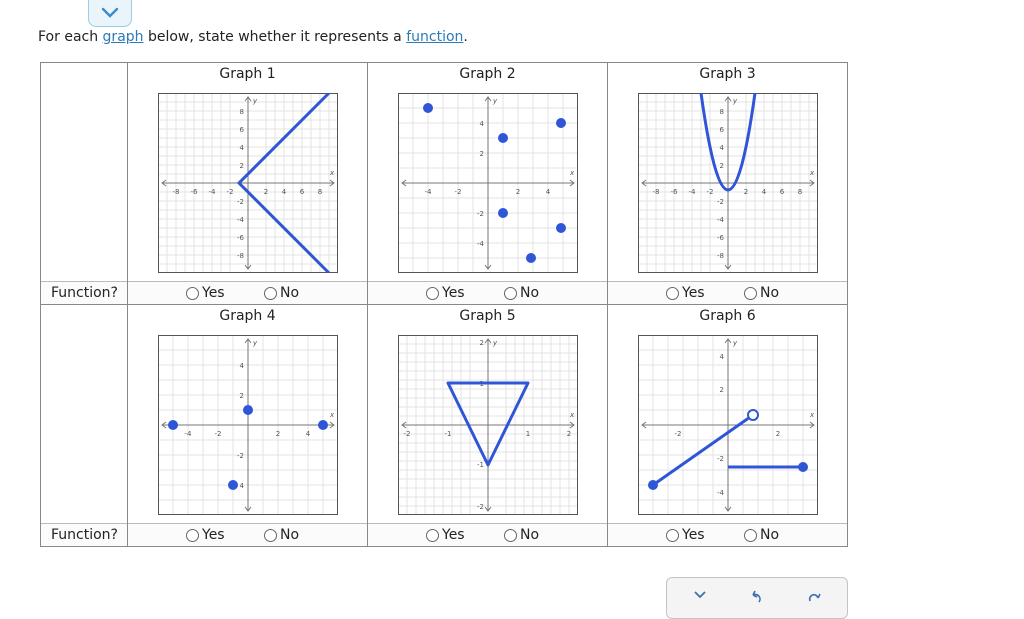 Image resolution: width=1024 pixels, height=619 pixels. I want to click on graph-1-plot: x y -8 -6 -4 -2 2 4 6 8 8 6 4 2 -2 -4 -6 -8, so click(247, 183).